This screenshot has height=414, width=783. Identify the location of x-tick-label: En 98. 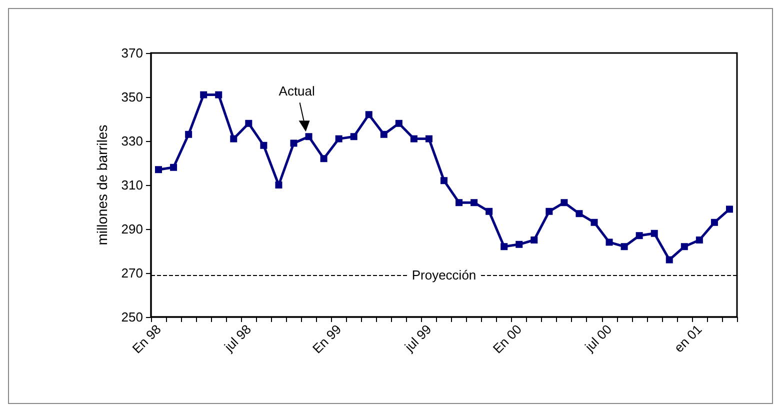
(146, 339).